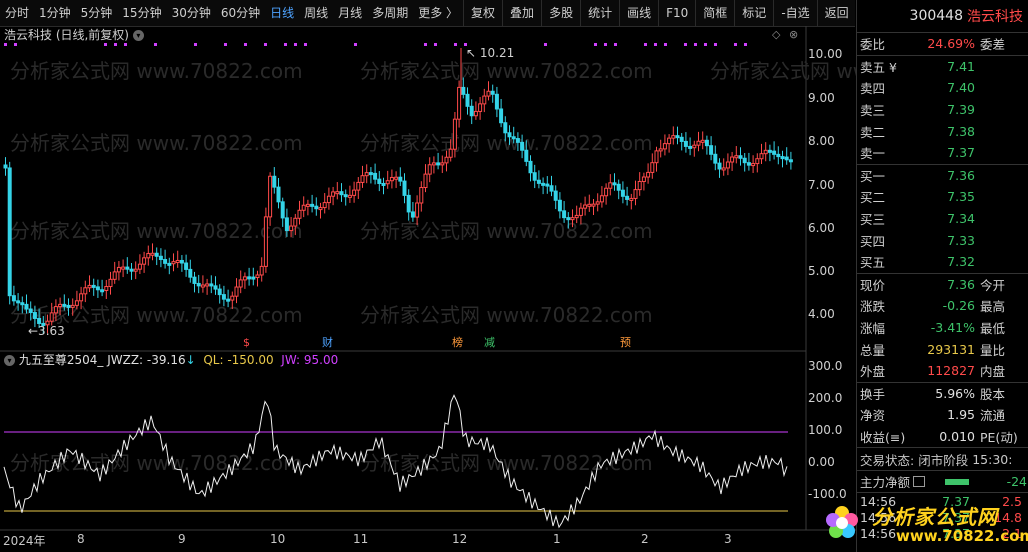 The width and height of the screenshot is (1028, 552). What do you see at coordinates (321, 360) in the screenshot?
I see `jw-value: 95.00` at bounding box center [321, 360].